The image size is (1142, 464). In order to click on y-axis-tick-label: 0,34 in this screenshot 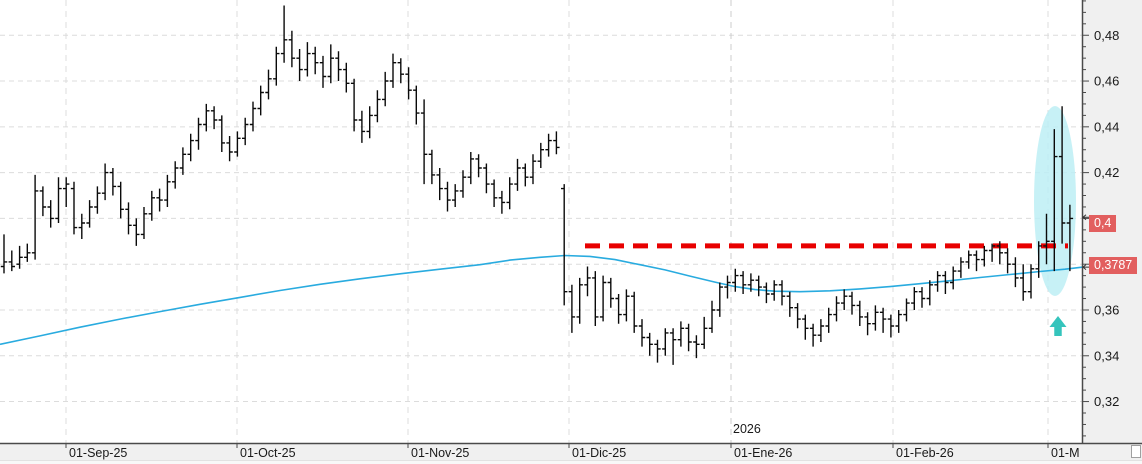, I will do `click(1106, 355)`.